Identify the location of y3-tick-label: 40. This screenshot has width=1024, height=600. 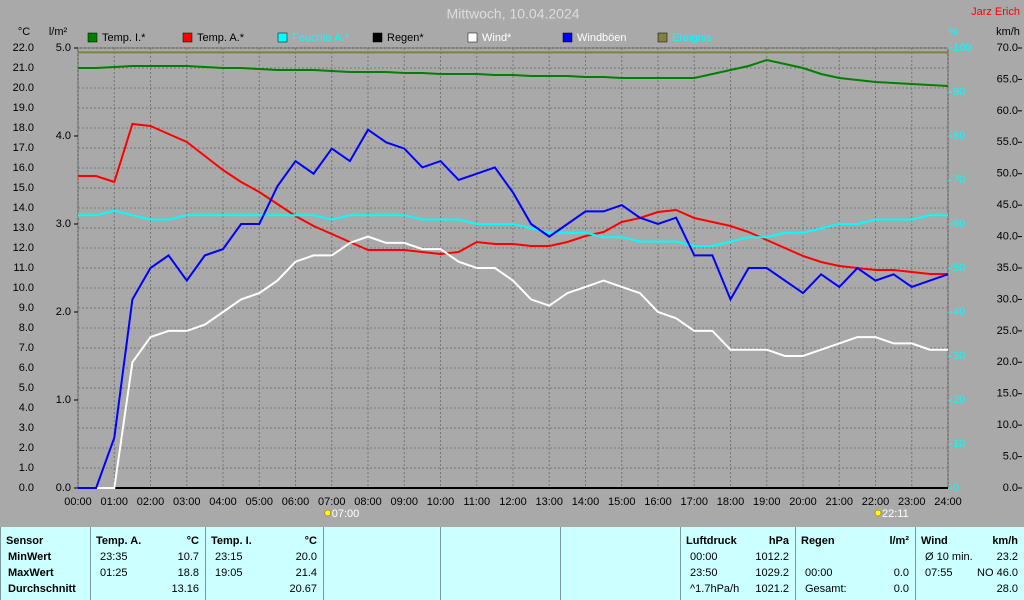
(959, 312).